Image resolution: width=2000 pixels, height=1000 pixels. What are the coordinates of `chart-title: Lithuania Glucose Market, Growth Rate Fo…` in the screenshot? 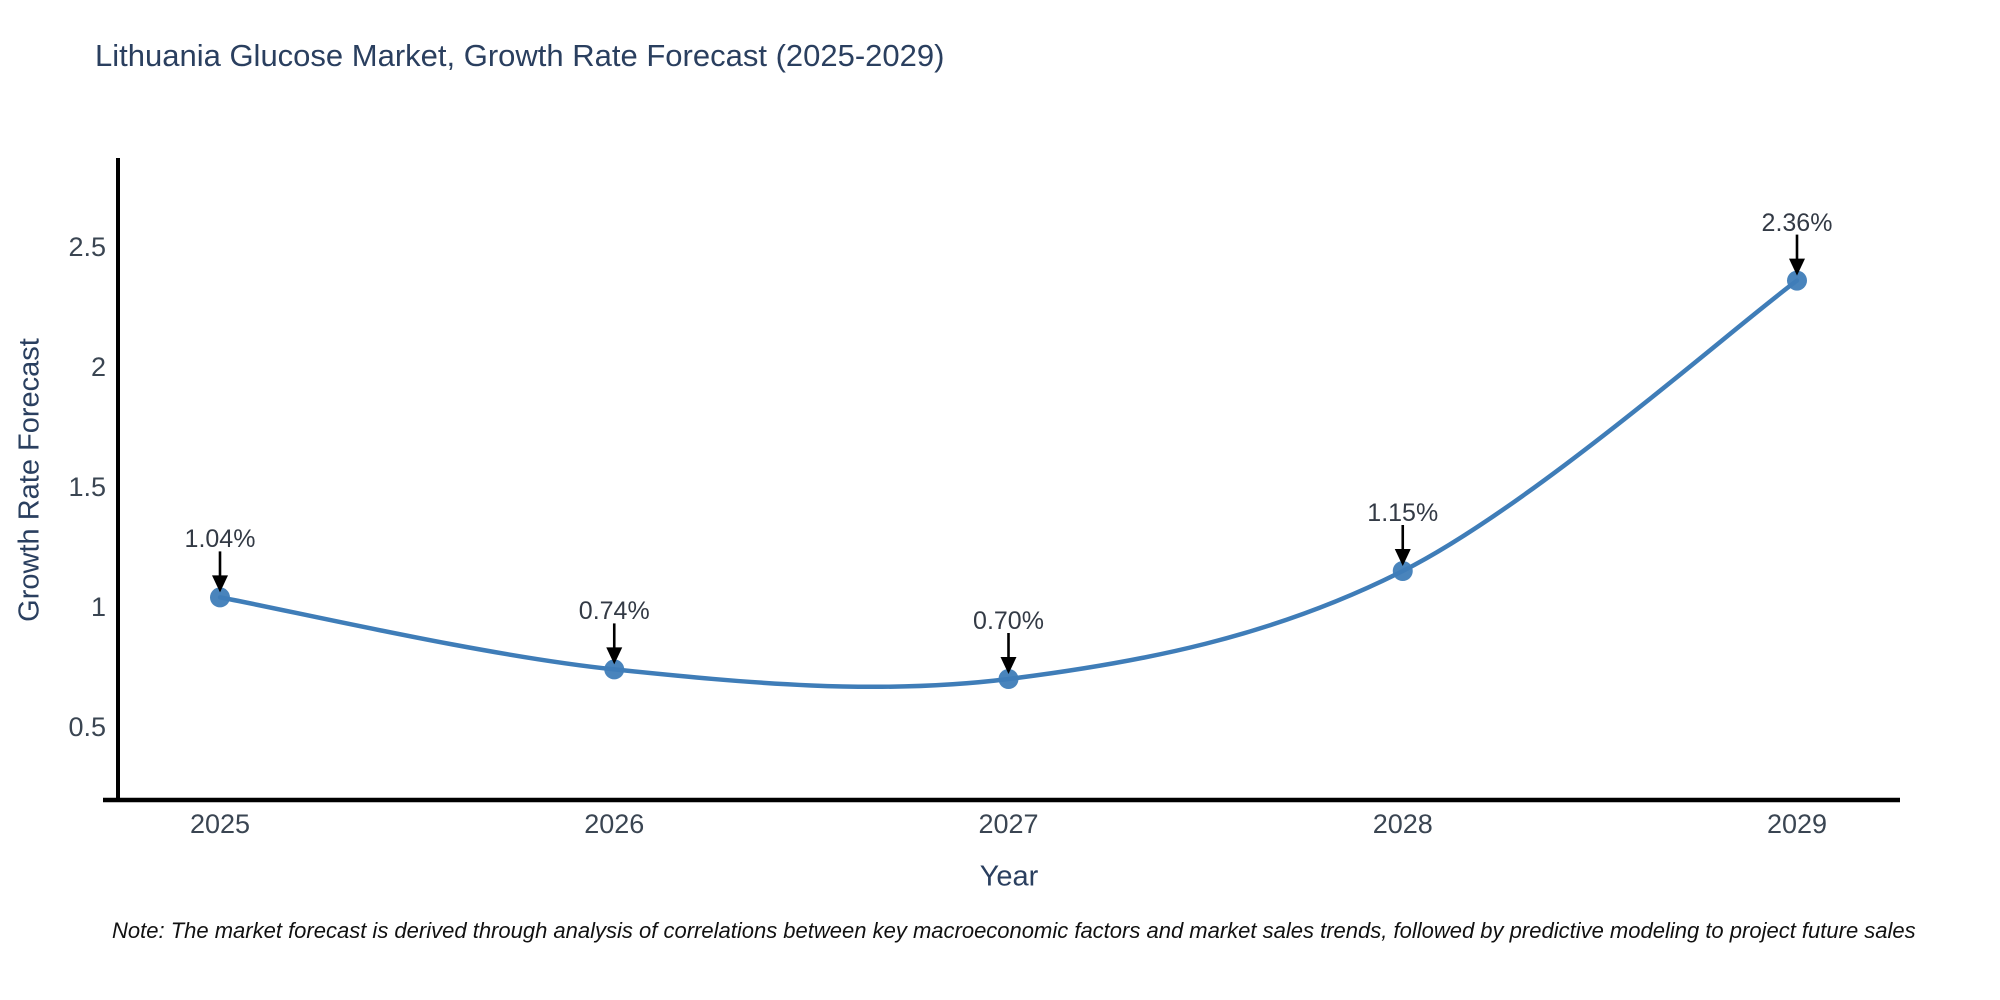 It's located at (520, 55).